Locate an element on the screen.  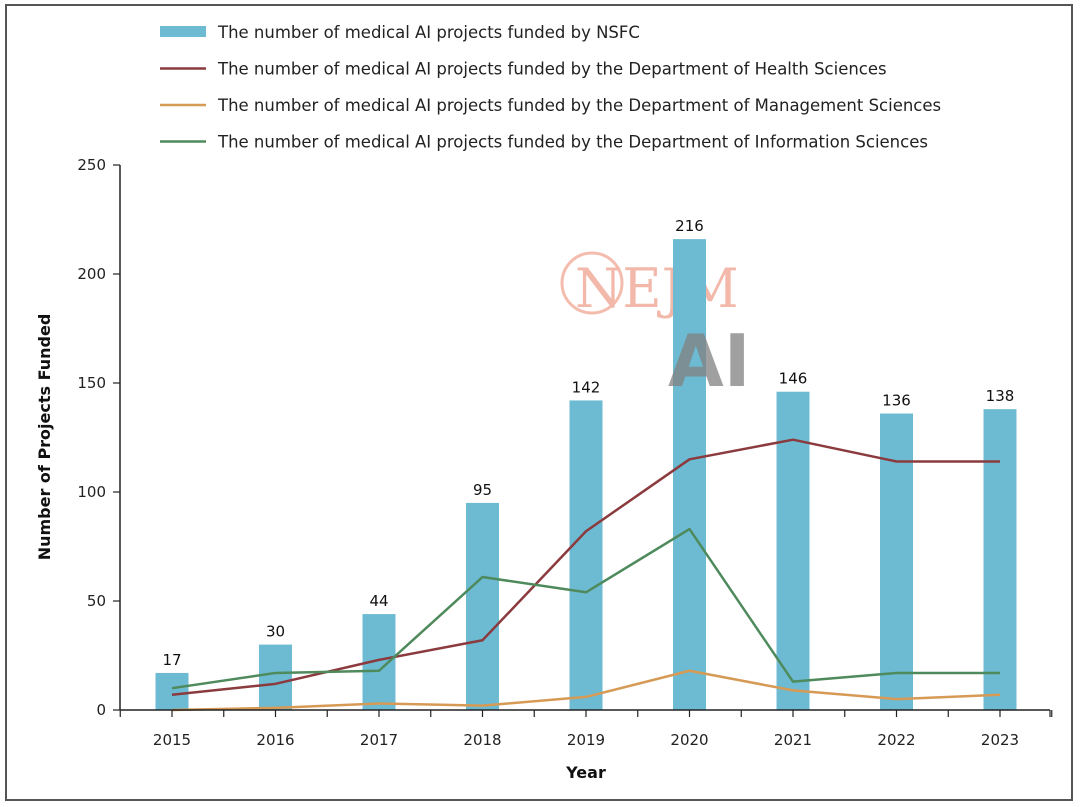
watermark-circle is located at coordinates (592, 283).